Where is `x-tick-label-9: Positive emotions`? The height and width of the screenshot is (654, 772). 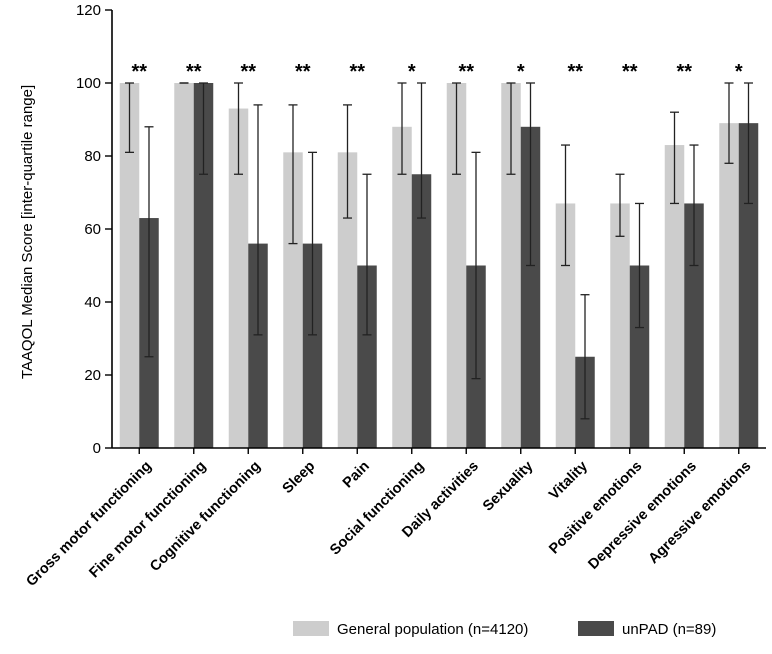
x-tick-label-9: Positive emotions is located at coordinates (595, 507).